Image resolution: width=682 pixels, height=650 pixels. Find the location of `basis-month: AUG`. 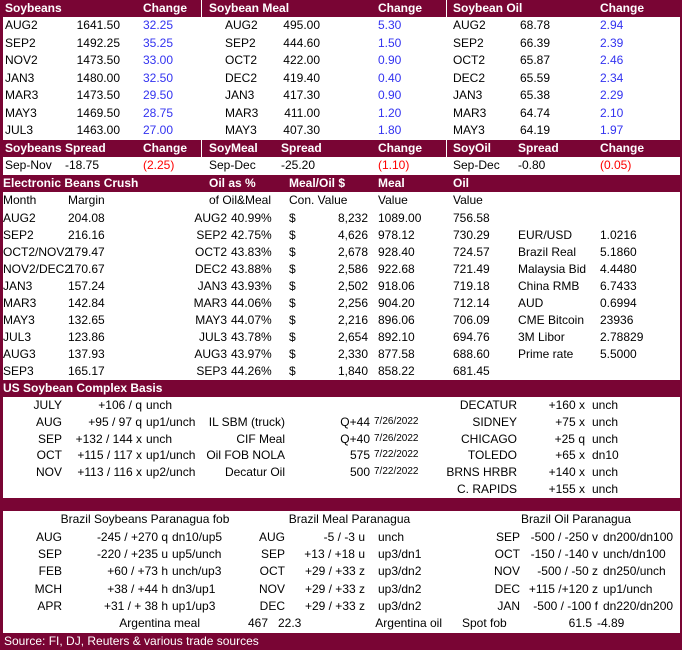

basis-month: AUG is located at coordinates (48, 421).